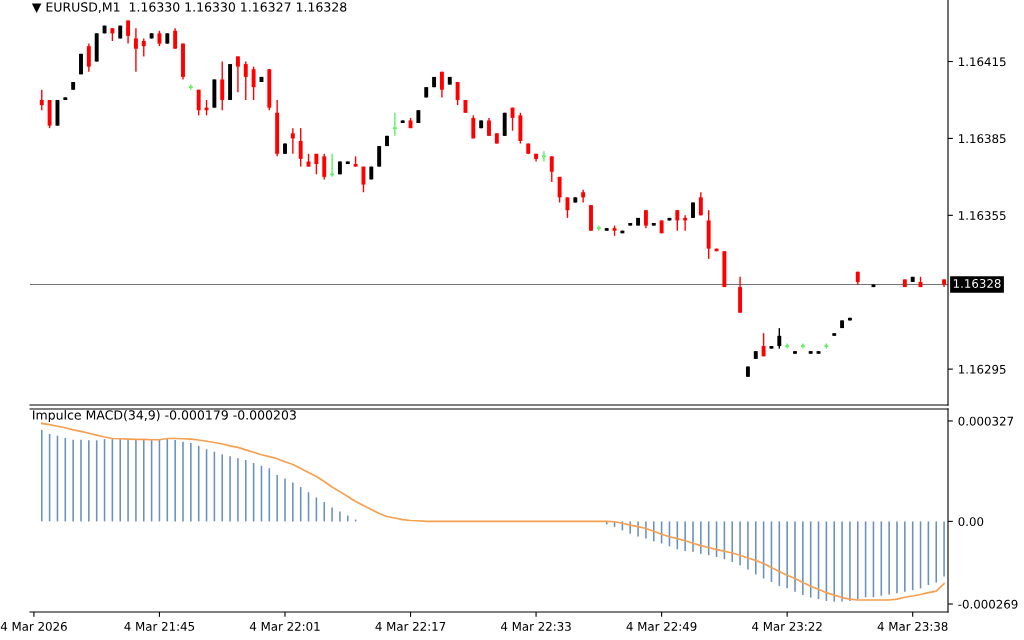  I want to click on y-tick-label: 1.16415, so click(982, 62).